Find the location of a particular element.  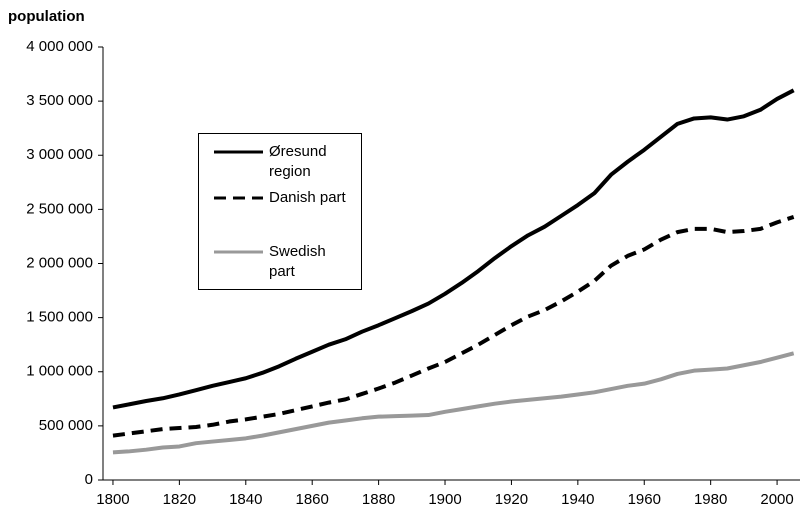

y-tick-label: 3 500 000 is located at coordinates (59, 100).